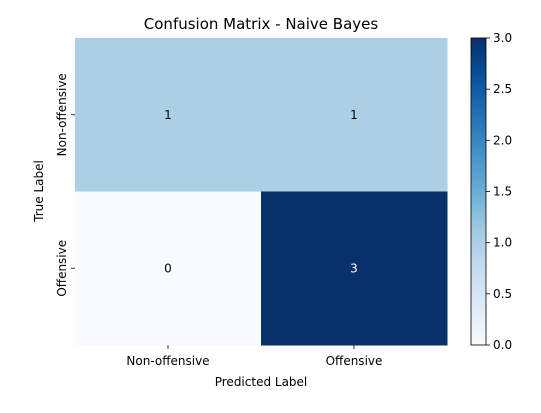  Describe the element at coordinates (39, 191) in the screenshot. I see `y-axis-label: True Label` at that location.